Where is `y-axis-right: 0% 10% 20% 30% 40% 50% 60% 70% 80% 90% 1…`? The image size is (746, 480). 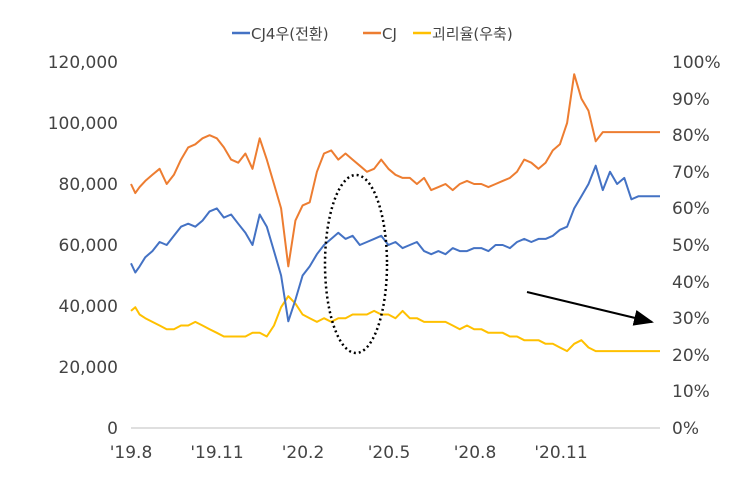 y-axis-right: 0% 10% 20% 30% 40% 50% 60% 70% 80% 90% 1… is located at coordinates (696, 246).